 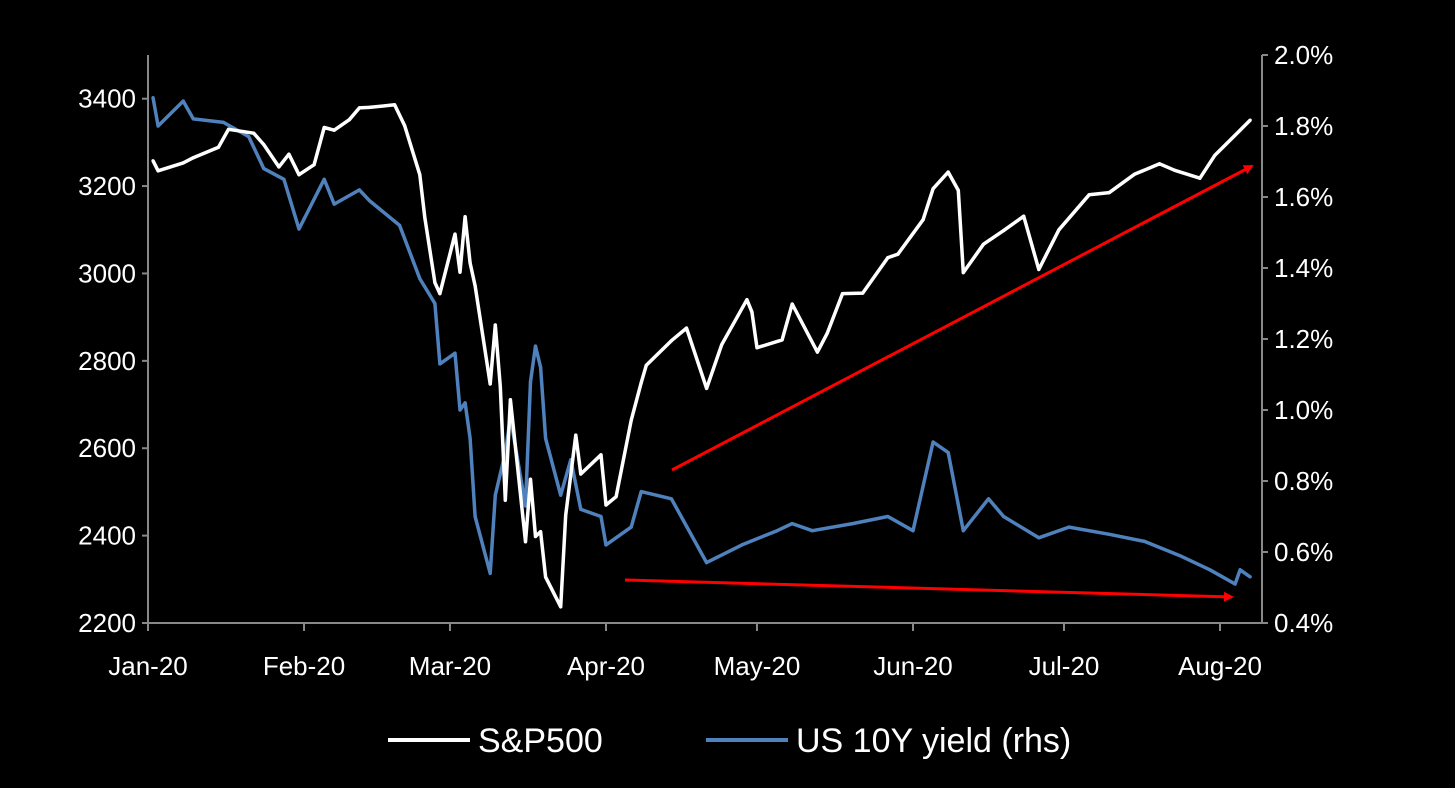 I want to click on left-tick-label: 3000, so click(x=107, y=273).